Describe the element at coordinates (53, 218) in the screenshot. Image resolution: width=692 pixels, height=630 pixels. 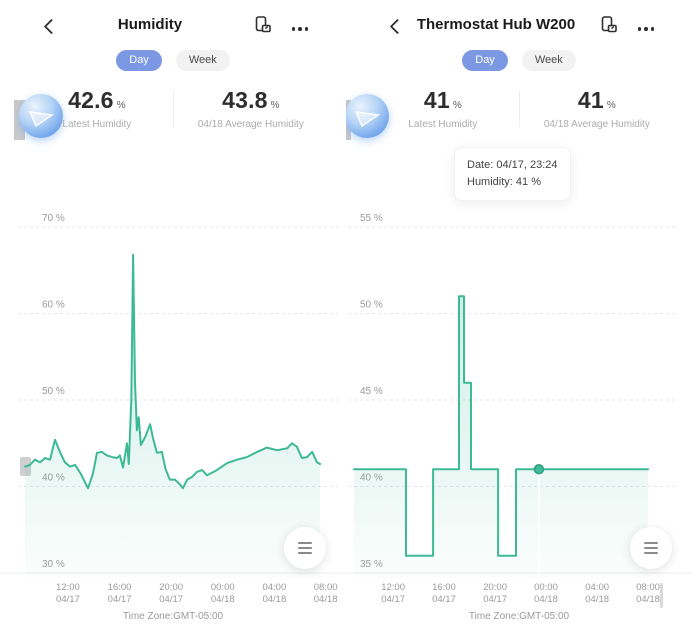
I see `y-axis-label: 70 %` at that location.